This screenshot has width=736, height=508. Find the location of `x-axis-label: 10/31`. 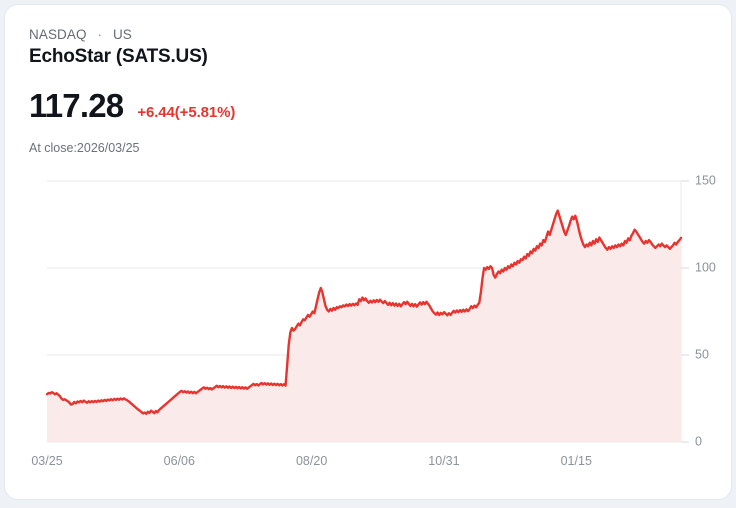

x-axis-label: 10/31 is located at coordinates (443, 461).